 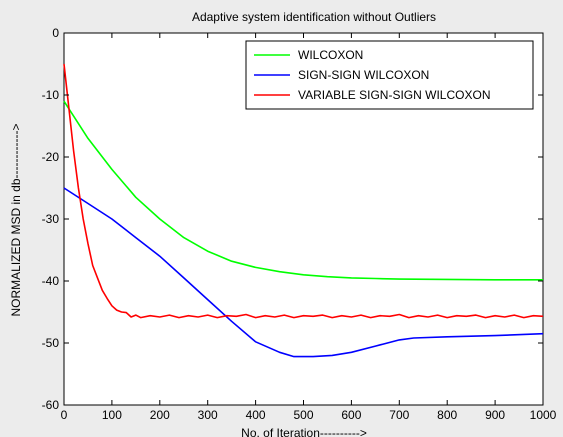 What do you see at coordinates (55, 33) in the screenshot?
I see `y-tick-label: 0` at bounding box center [55, 33].